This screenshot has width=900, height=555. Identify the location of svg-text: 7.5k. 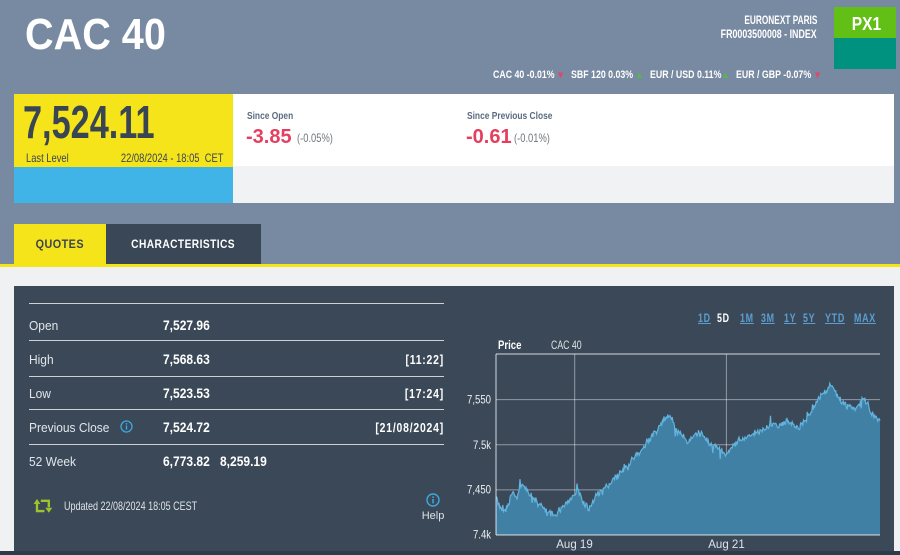
(482, 445).